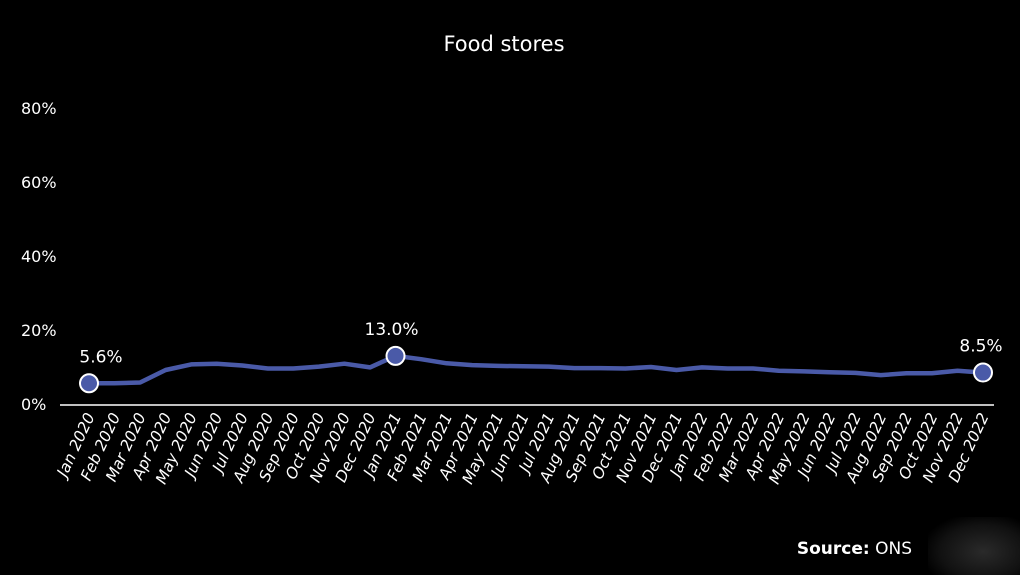 The width and height of the screenshot is (1020, 575). I want to click on source-label: Source:, so click(833, 549).